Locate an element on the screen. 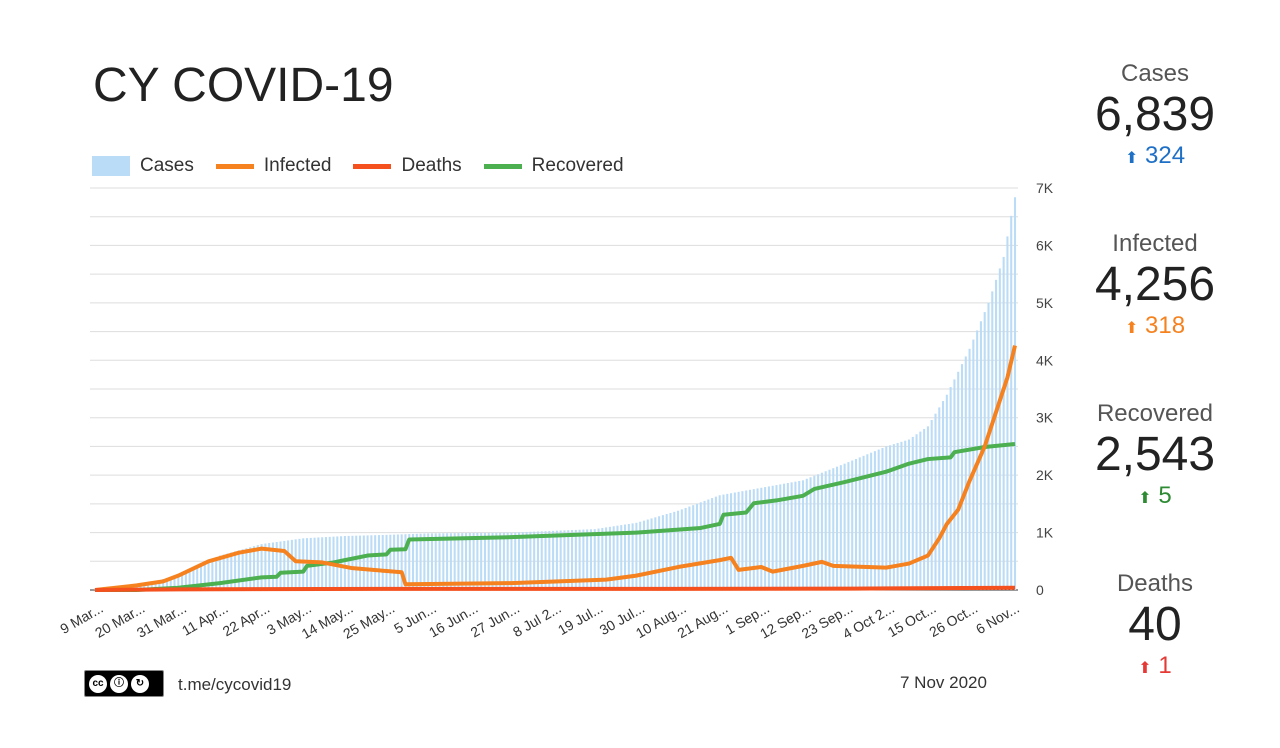 This screenshot has height=748, width=1280. legend-label: Deaths is located at coordinates (431, 165).